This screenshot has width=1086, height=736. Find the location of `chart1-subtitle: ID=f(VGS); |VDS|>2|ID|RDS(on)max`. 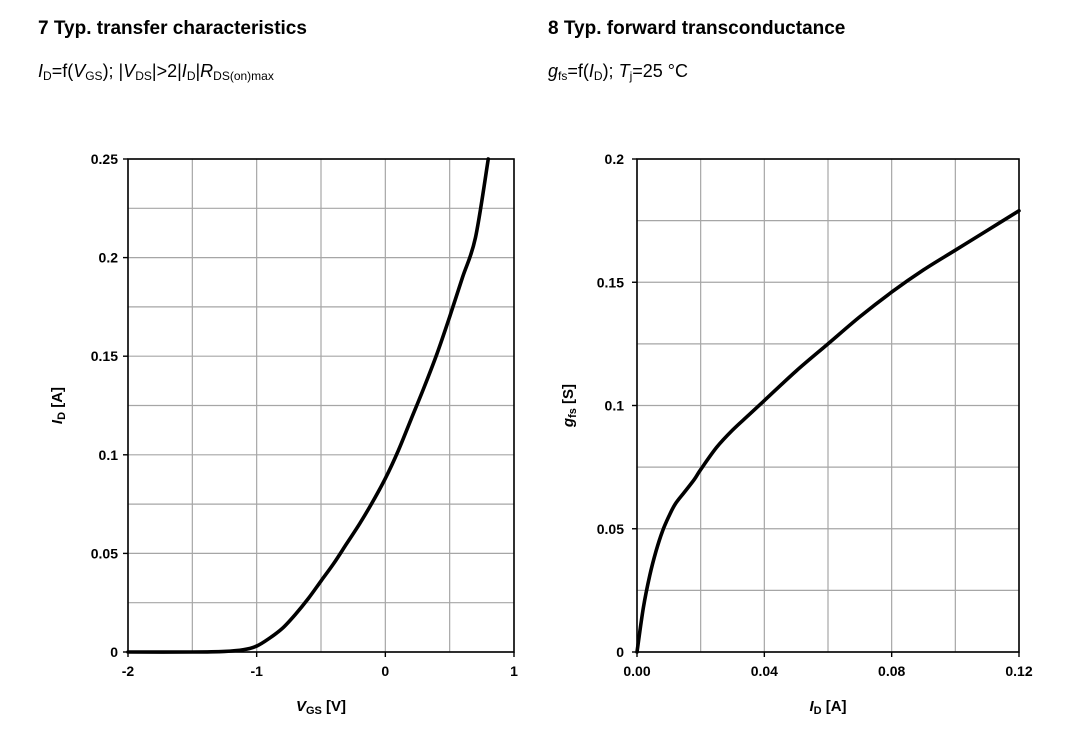

chart1-subtitle: ID=f(VGS); |VDS|>2|ID|RDS(on)max is located at coordinates (156, 72).